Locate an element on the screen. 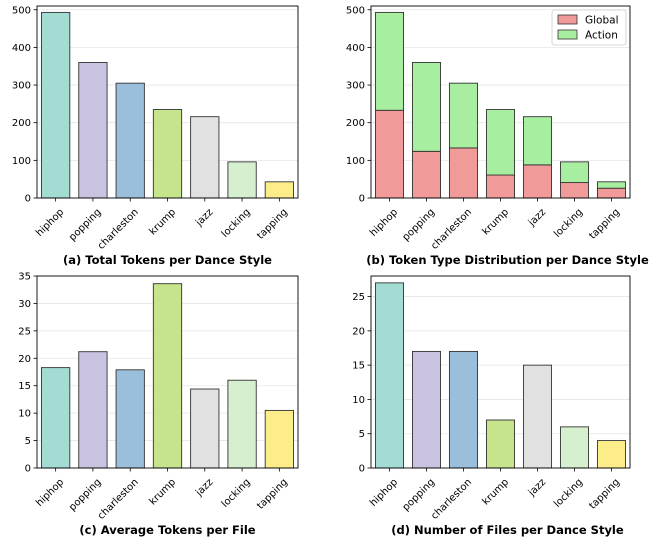  bar-global-popping is located at coordinates (426, 174).